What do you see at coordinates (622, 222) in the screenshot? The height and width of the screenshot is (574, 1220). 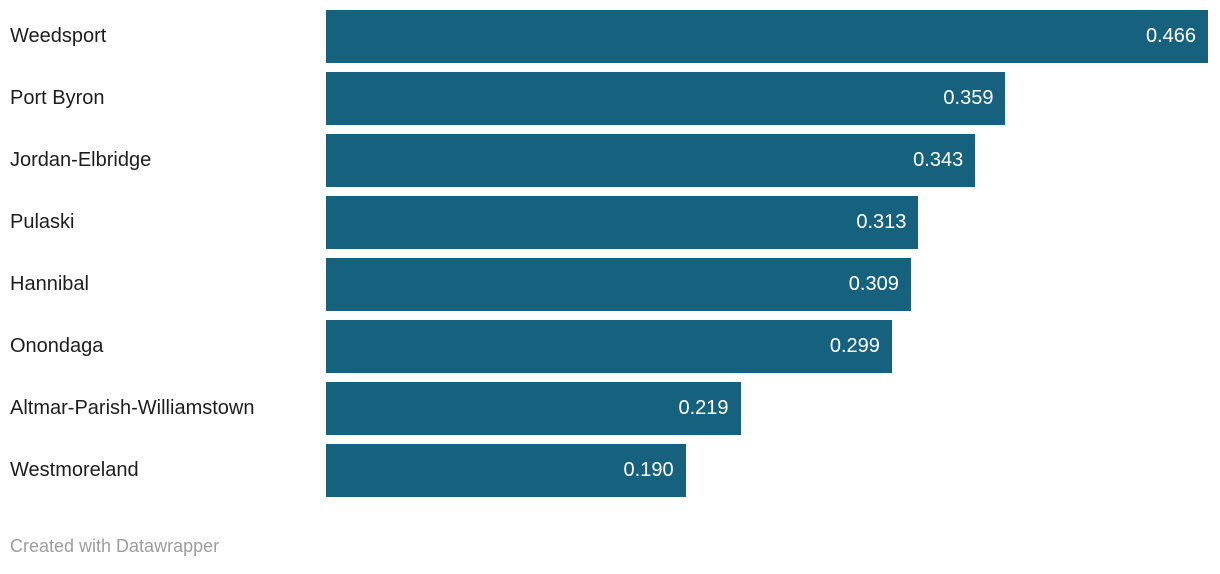 I see `bar: 0.313` at bounding box center [622, 222].